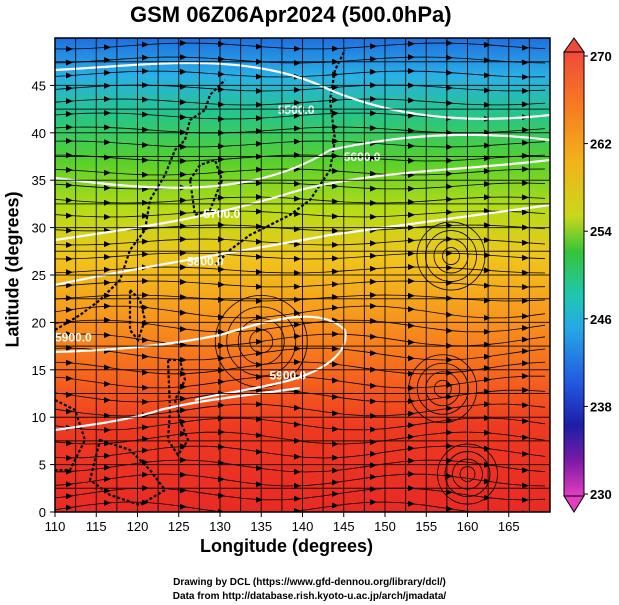 This screenshot has height=605, width=619. What do you see at coordinates (73, 337) in the screenshot?
I see `contour-label: 5900.0` at bounding box center [73, 337].